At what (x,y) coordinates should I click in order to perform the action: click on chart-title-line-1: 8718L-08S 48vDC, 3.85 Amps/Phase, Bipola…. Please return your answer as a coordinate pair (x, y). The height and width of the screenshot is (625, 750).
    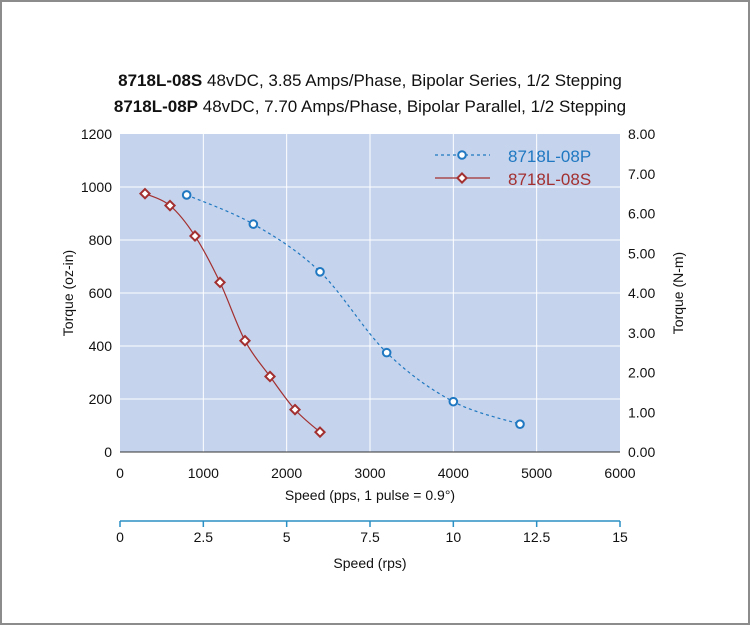
    Looking at the image, I should click on (370, 80).